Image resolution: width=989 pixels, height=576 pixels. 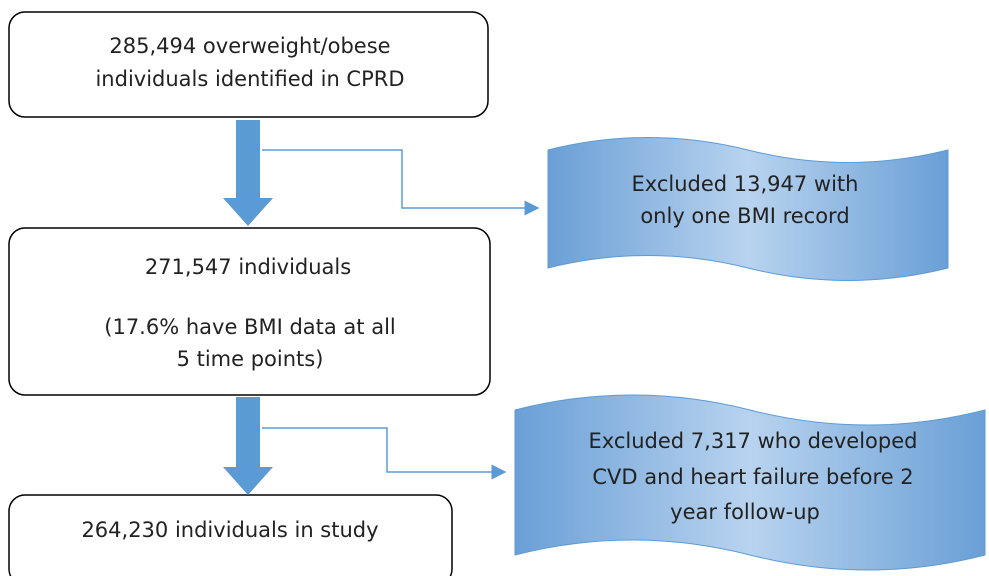 What do you see at coordinates (229, 530) in the screenshot?
I see `node-text: 264,230 individuals in study` at bounding box center [229, 530].